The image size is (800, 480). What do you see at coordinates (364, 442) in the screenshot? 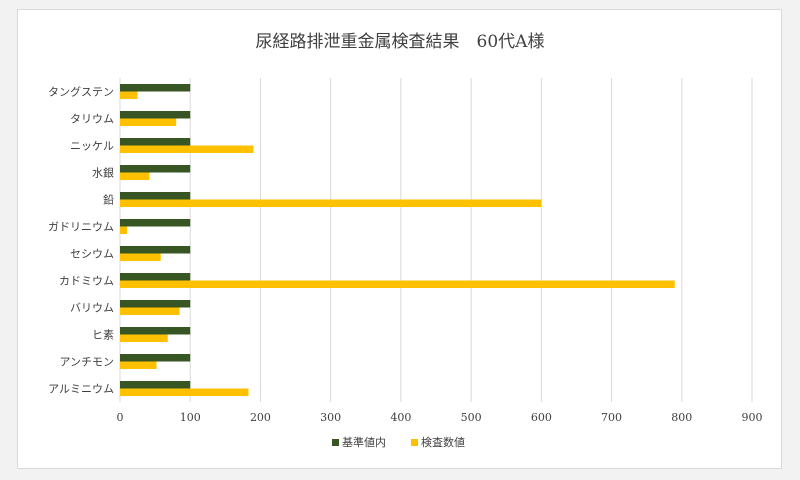
I see `legend-label-standard: 基準値内` at bounding box center [364, 442].